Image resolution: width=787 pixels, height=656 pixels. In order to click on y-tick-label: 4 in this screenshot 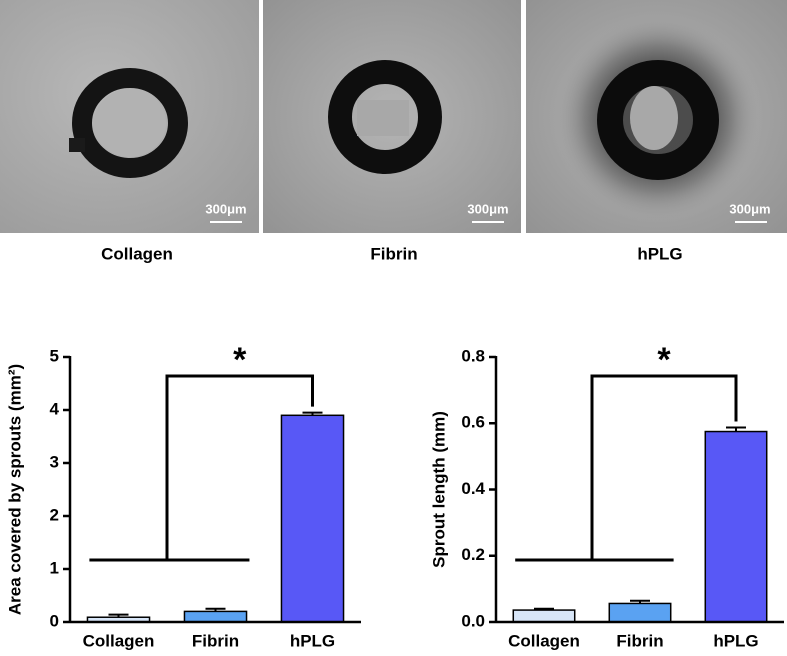, I will do `click(55, 408)`.